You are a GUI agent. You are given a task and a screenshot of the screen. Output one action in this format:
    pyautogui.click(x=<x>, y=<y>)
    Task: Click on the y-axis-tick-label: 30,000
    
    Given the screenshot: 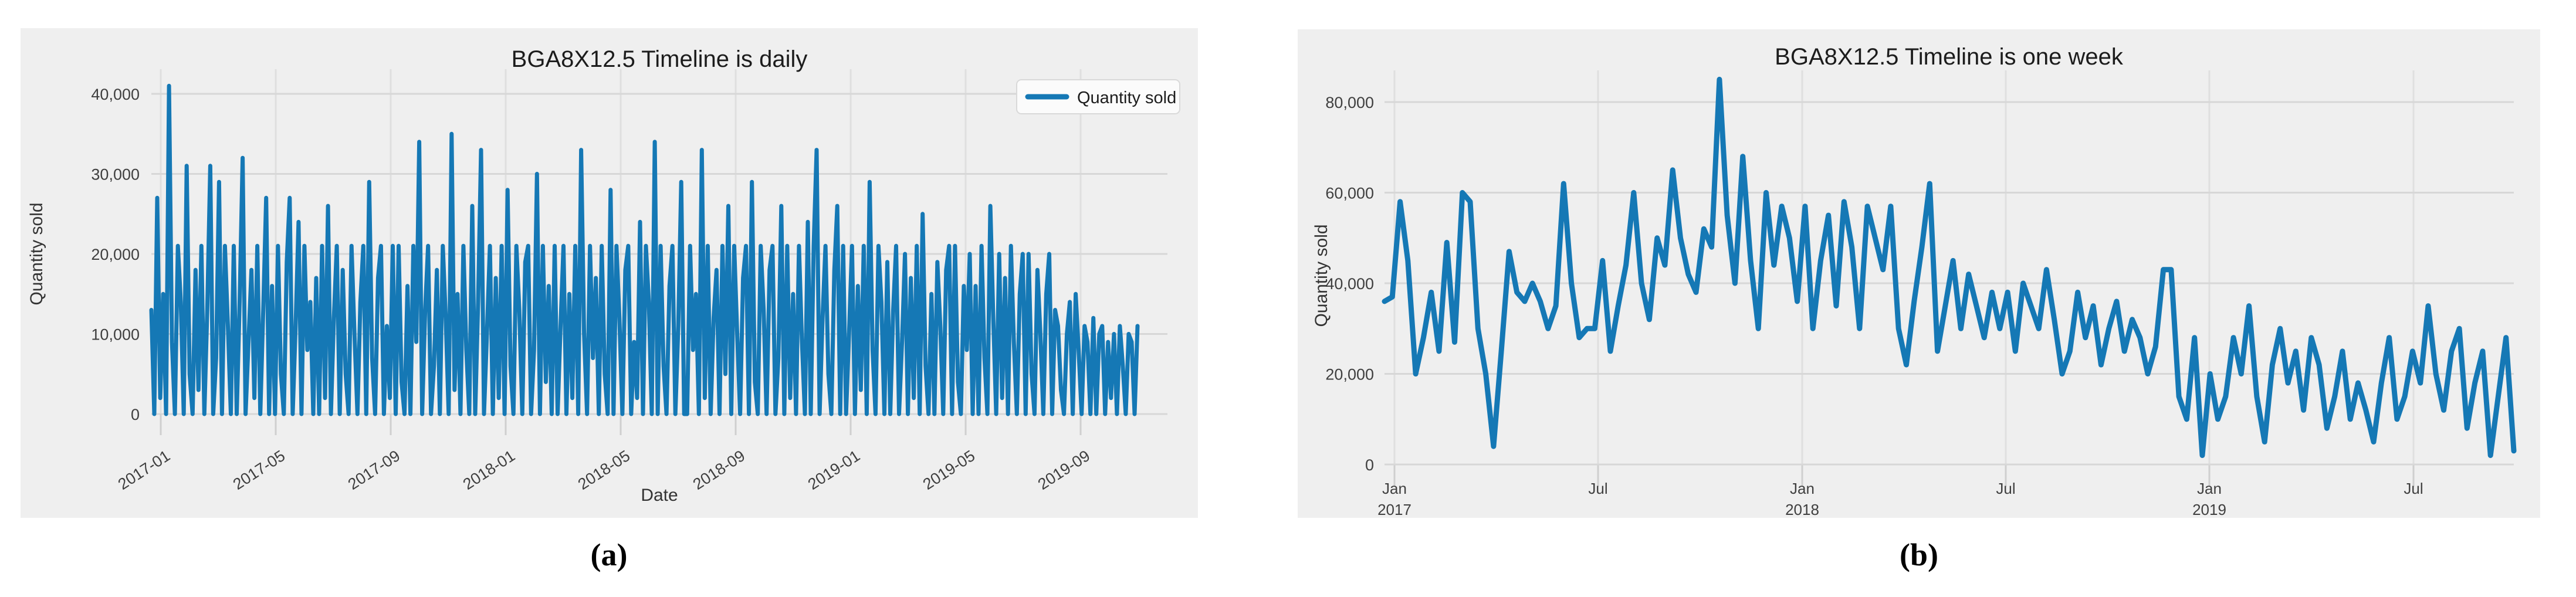 What is the action you would take?
    pyautogui.click(x=115, y=175)
    